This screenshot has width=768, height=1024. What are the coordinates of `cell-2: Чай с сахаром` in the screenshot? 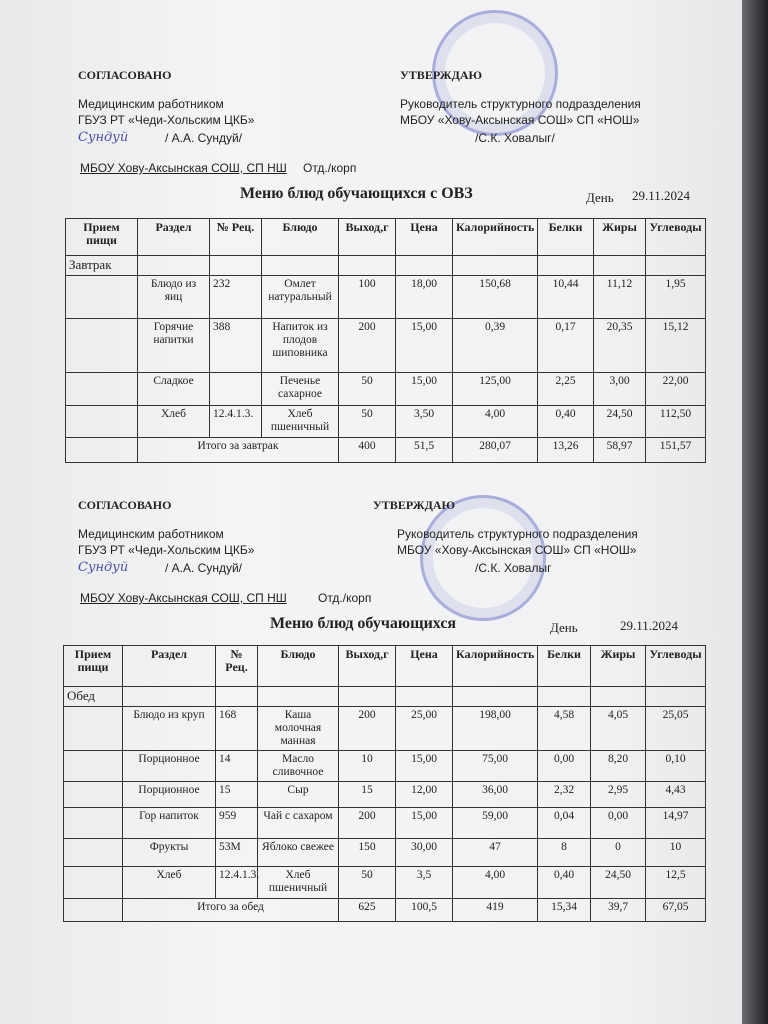 It's located at (298, 823).